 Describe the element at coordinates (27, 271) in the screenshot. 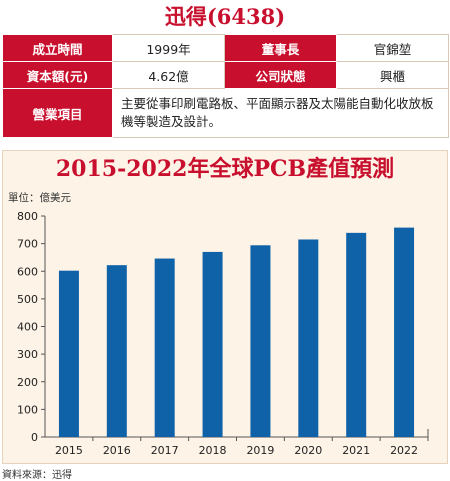

I see `y-tick-label: 600` at that location.